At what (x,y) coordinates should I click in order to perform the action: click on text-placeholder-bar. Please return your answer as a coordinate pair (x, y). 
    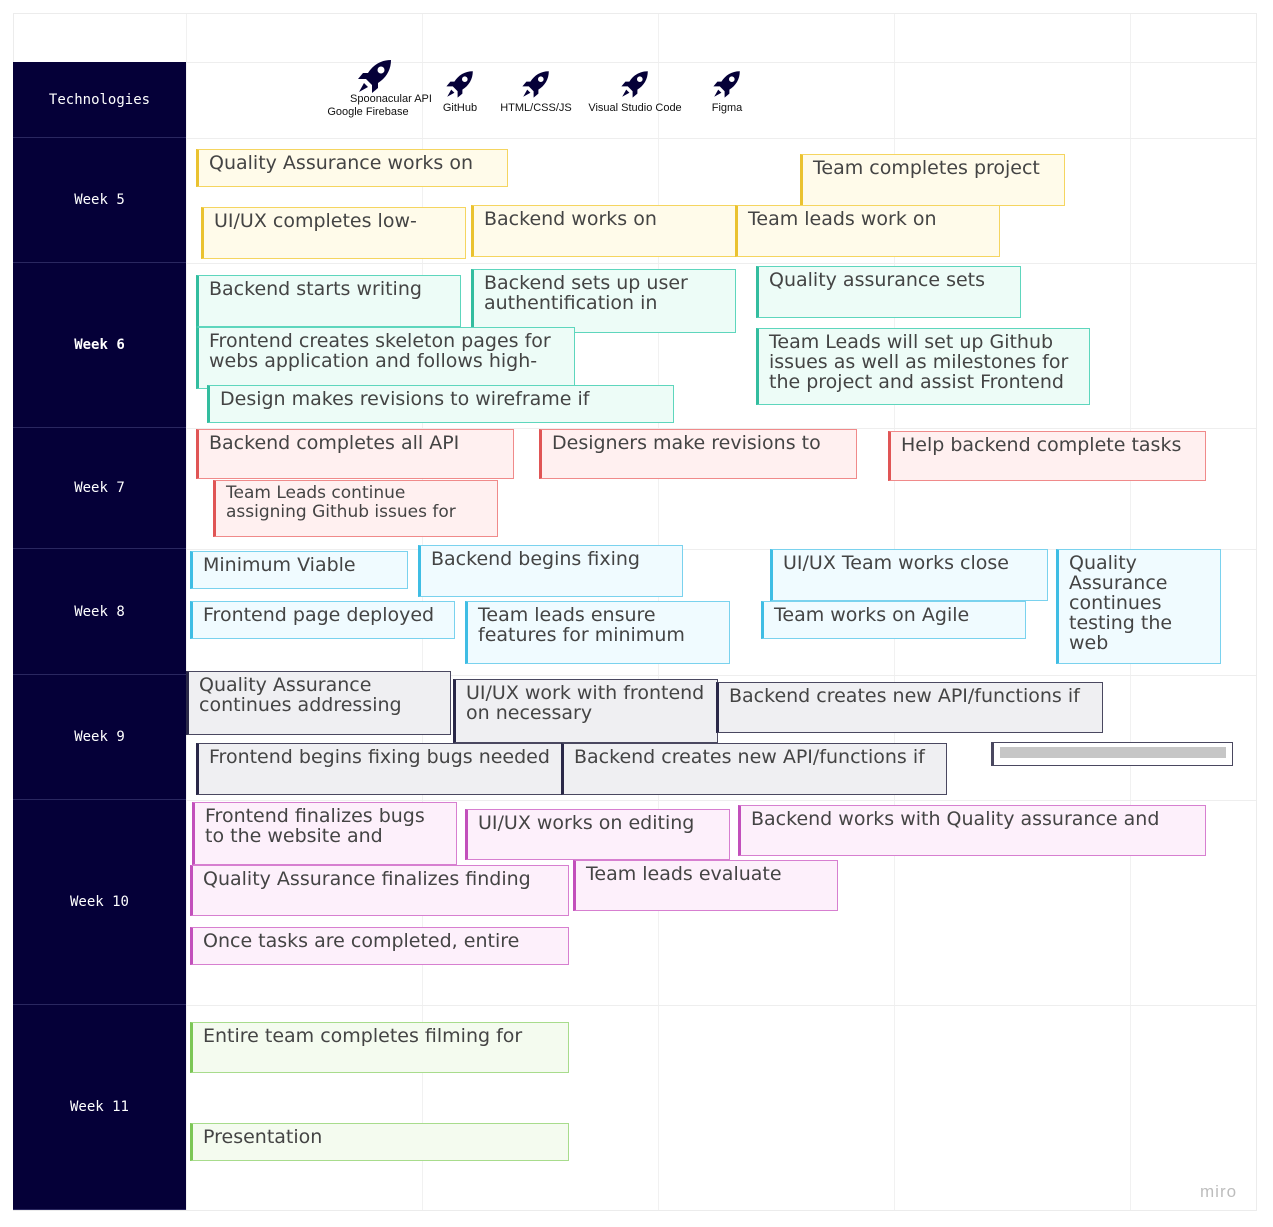
    Looking at the image, I should click on (1113, 752).